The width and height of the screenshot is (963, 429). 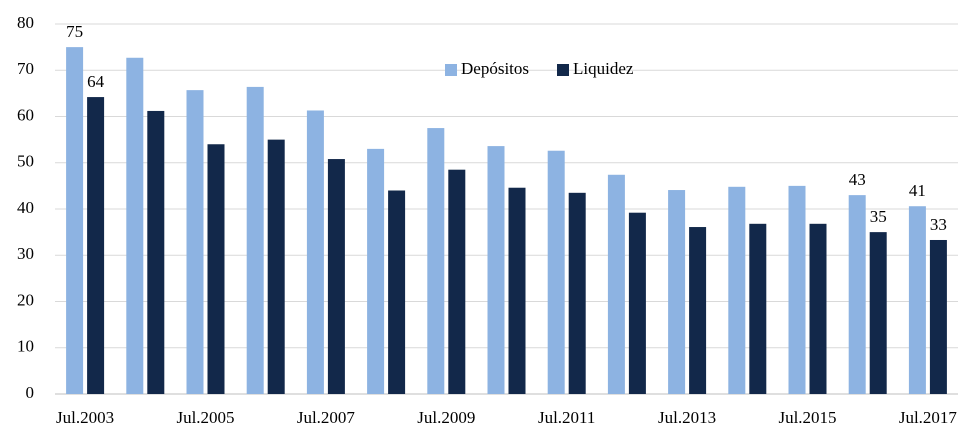 I want to click on x-tick-label: Jul.2013, so click(x=687, y=417).